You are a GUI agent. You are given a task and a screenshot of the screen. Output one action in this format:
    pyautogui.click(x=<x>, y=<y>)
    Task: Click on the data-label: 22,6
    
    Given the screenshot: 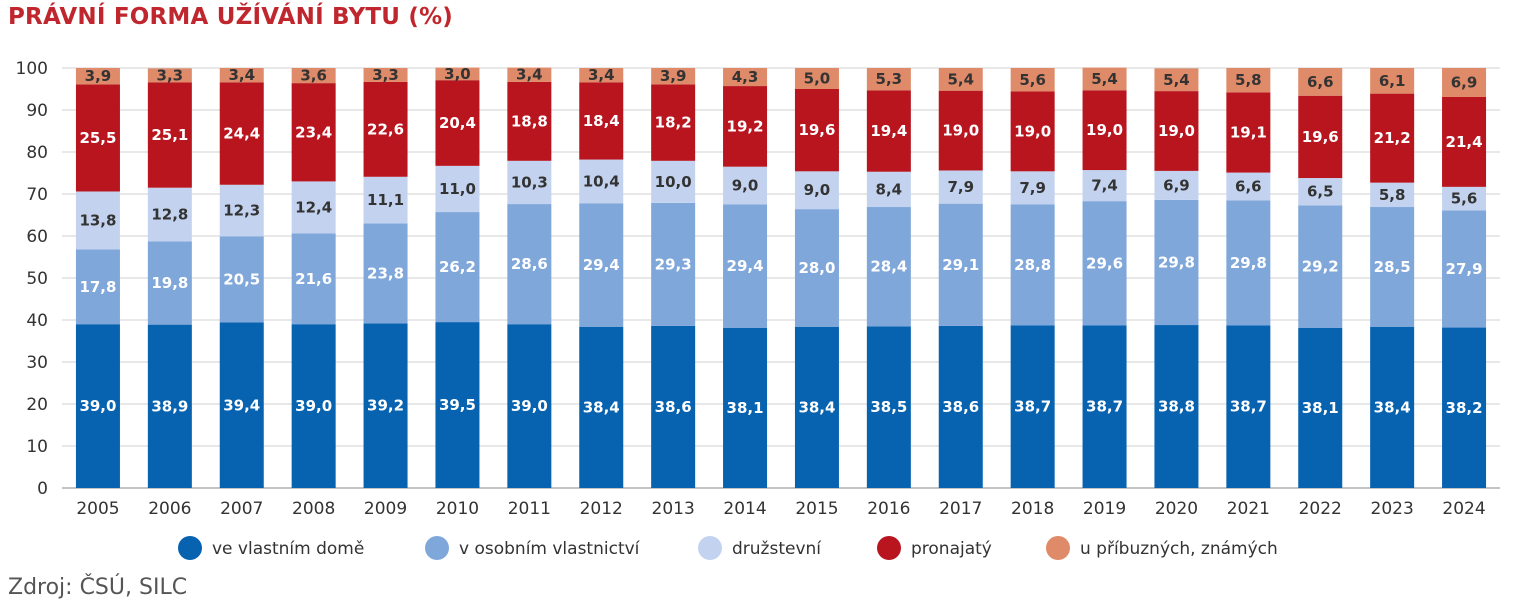 What is the action you would take?
    pyautogui.click(x=385, y=129)
    